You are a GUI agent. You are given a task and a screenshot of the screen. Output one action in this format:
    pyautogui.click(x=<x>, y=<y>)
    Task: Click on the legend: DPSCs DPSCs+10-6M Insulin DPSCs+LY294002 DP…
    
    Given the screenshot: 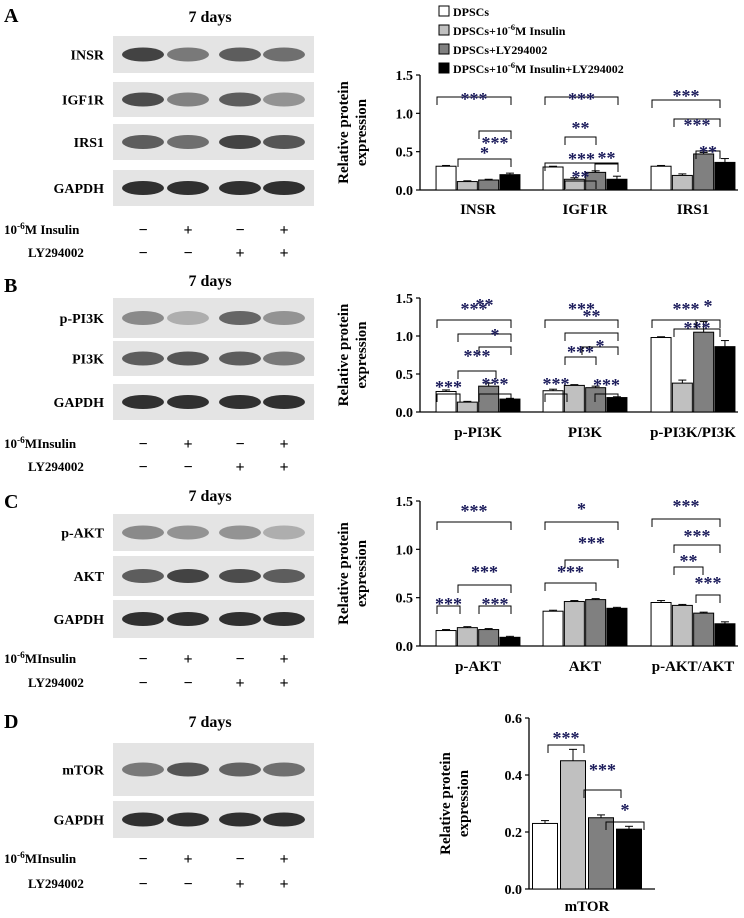 What is the action you would take?
    pyautogui.click(x=531, y=40)
    